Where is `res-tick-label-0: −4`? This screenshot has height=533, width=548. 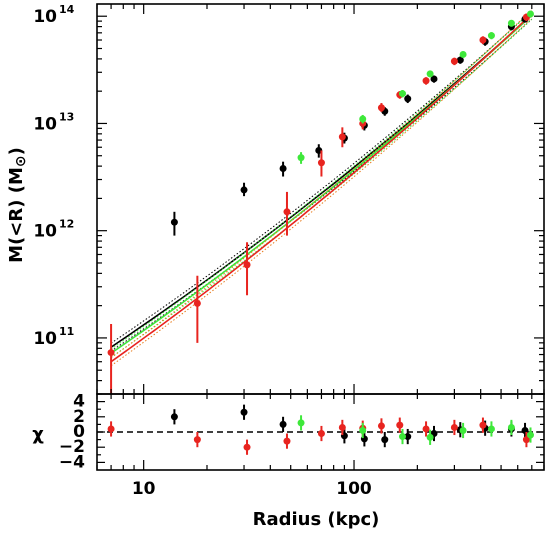 res-tick-label-0: −4 is located at coordinates (72, 462).